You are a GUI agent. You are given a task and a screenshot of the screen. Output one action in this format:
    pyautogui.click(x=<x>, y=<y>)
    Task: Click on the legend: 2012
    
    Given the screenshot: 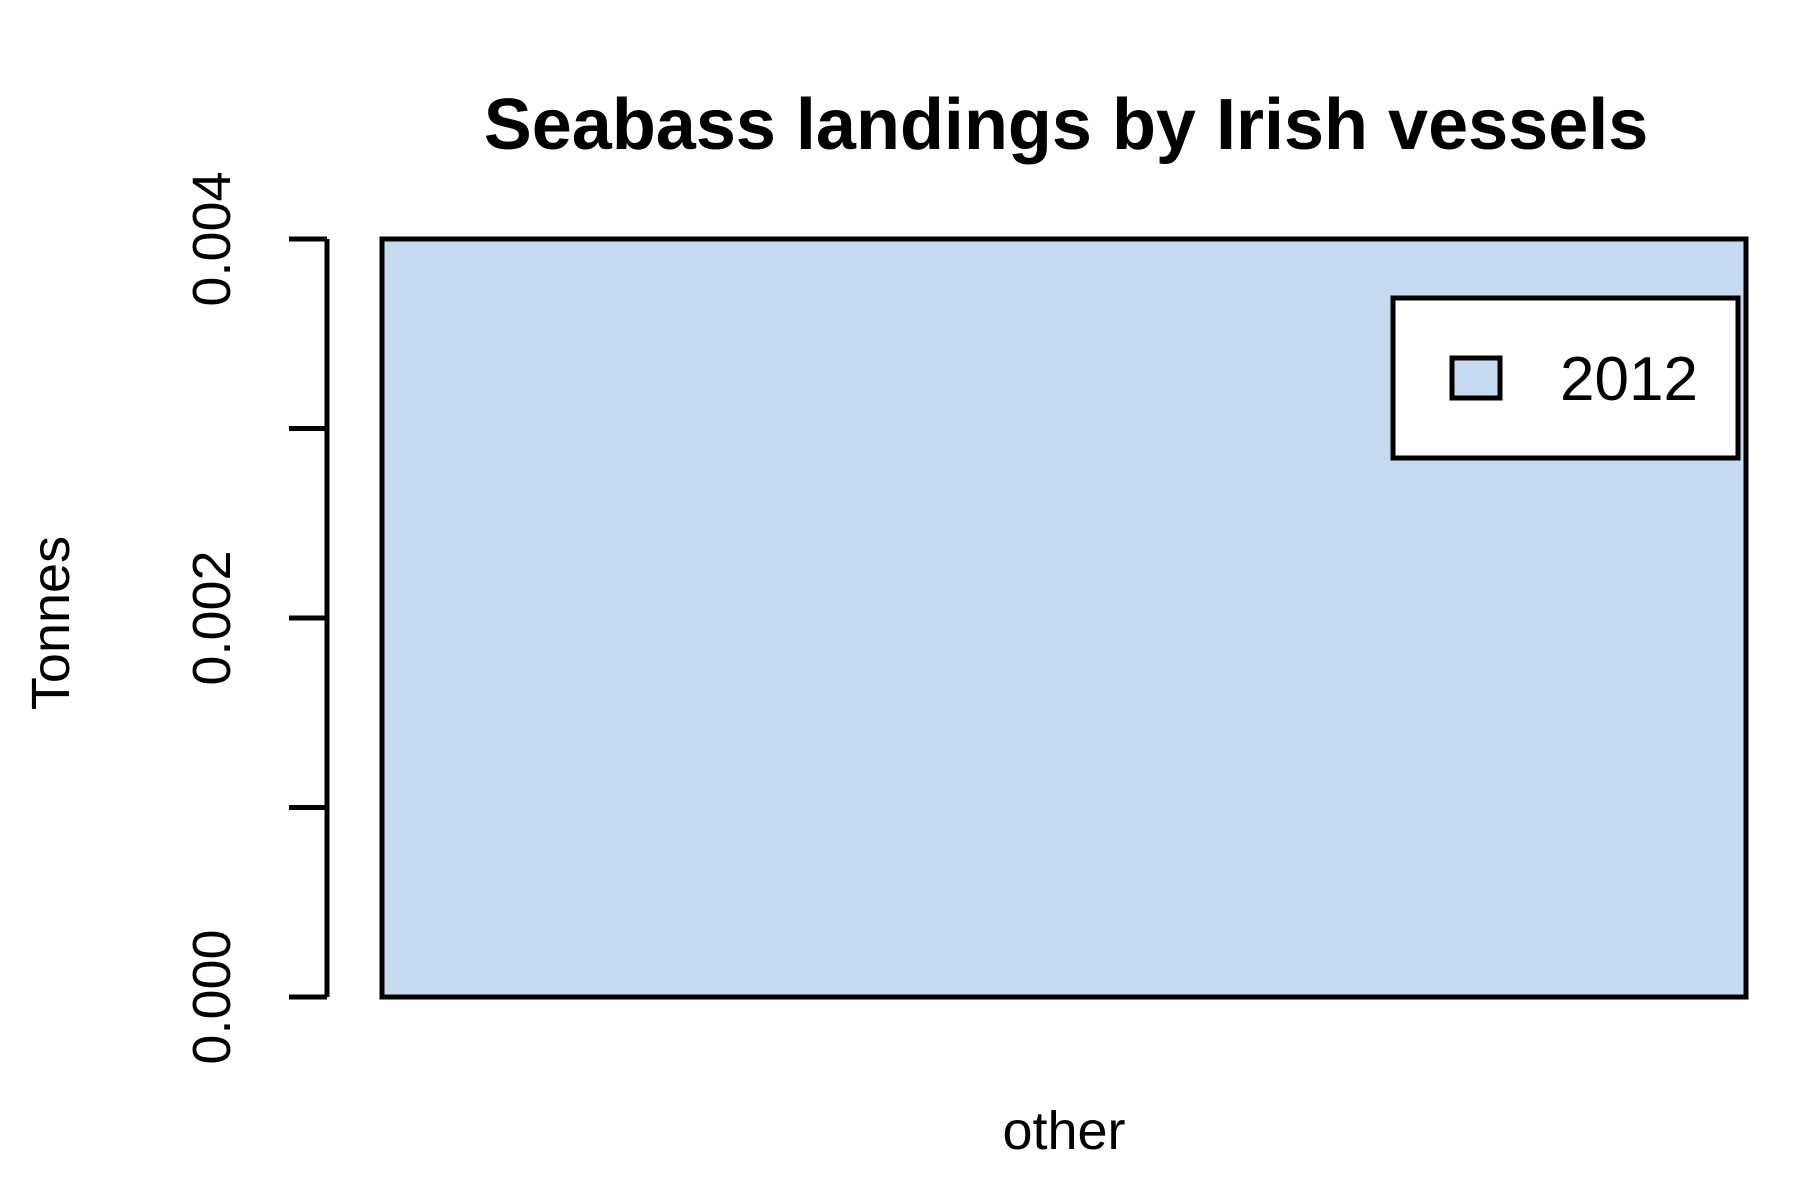 What is the action you would take?
    pyautogui.click(x=1565, y=378)
    